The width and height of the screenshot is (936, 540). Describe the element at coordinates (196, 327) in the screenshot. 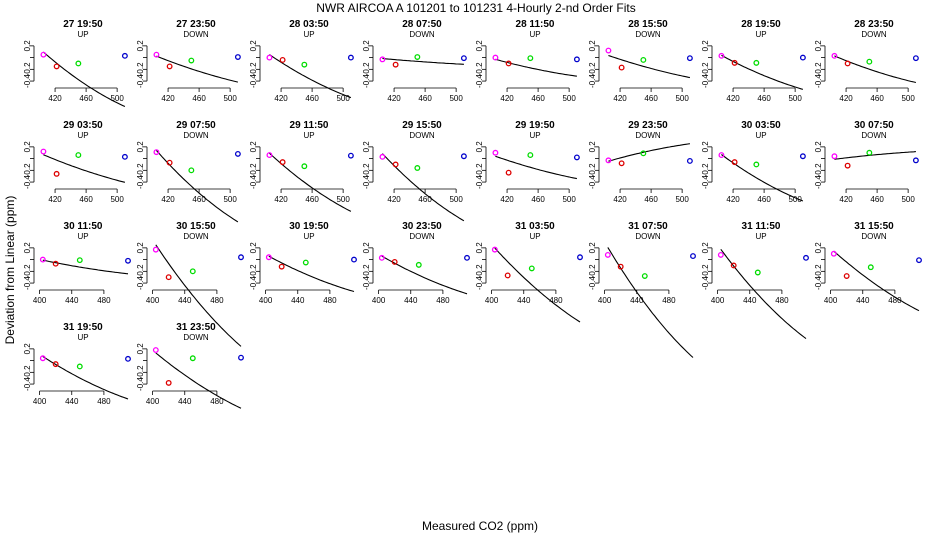

I see `panel-title: 31 23:50` at that location.